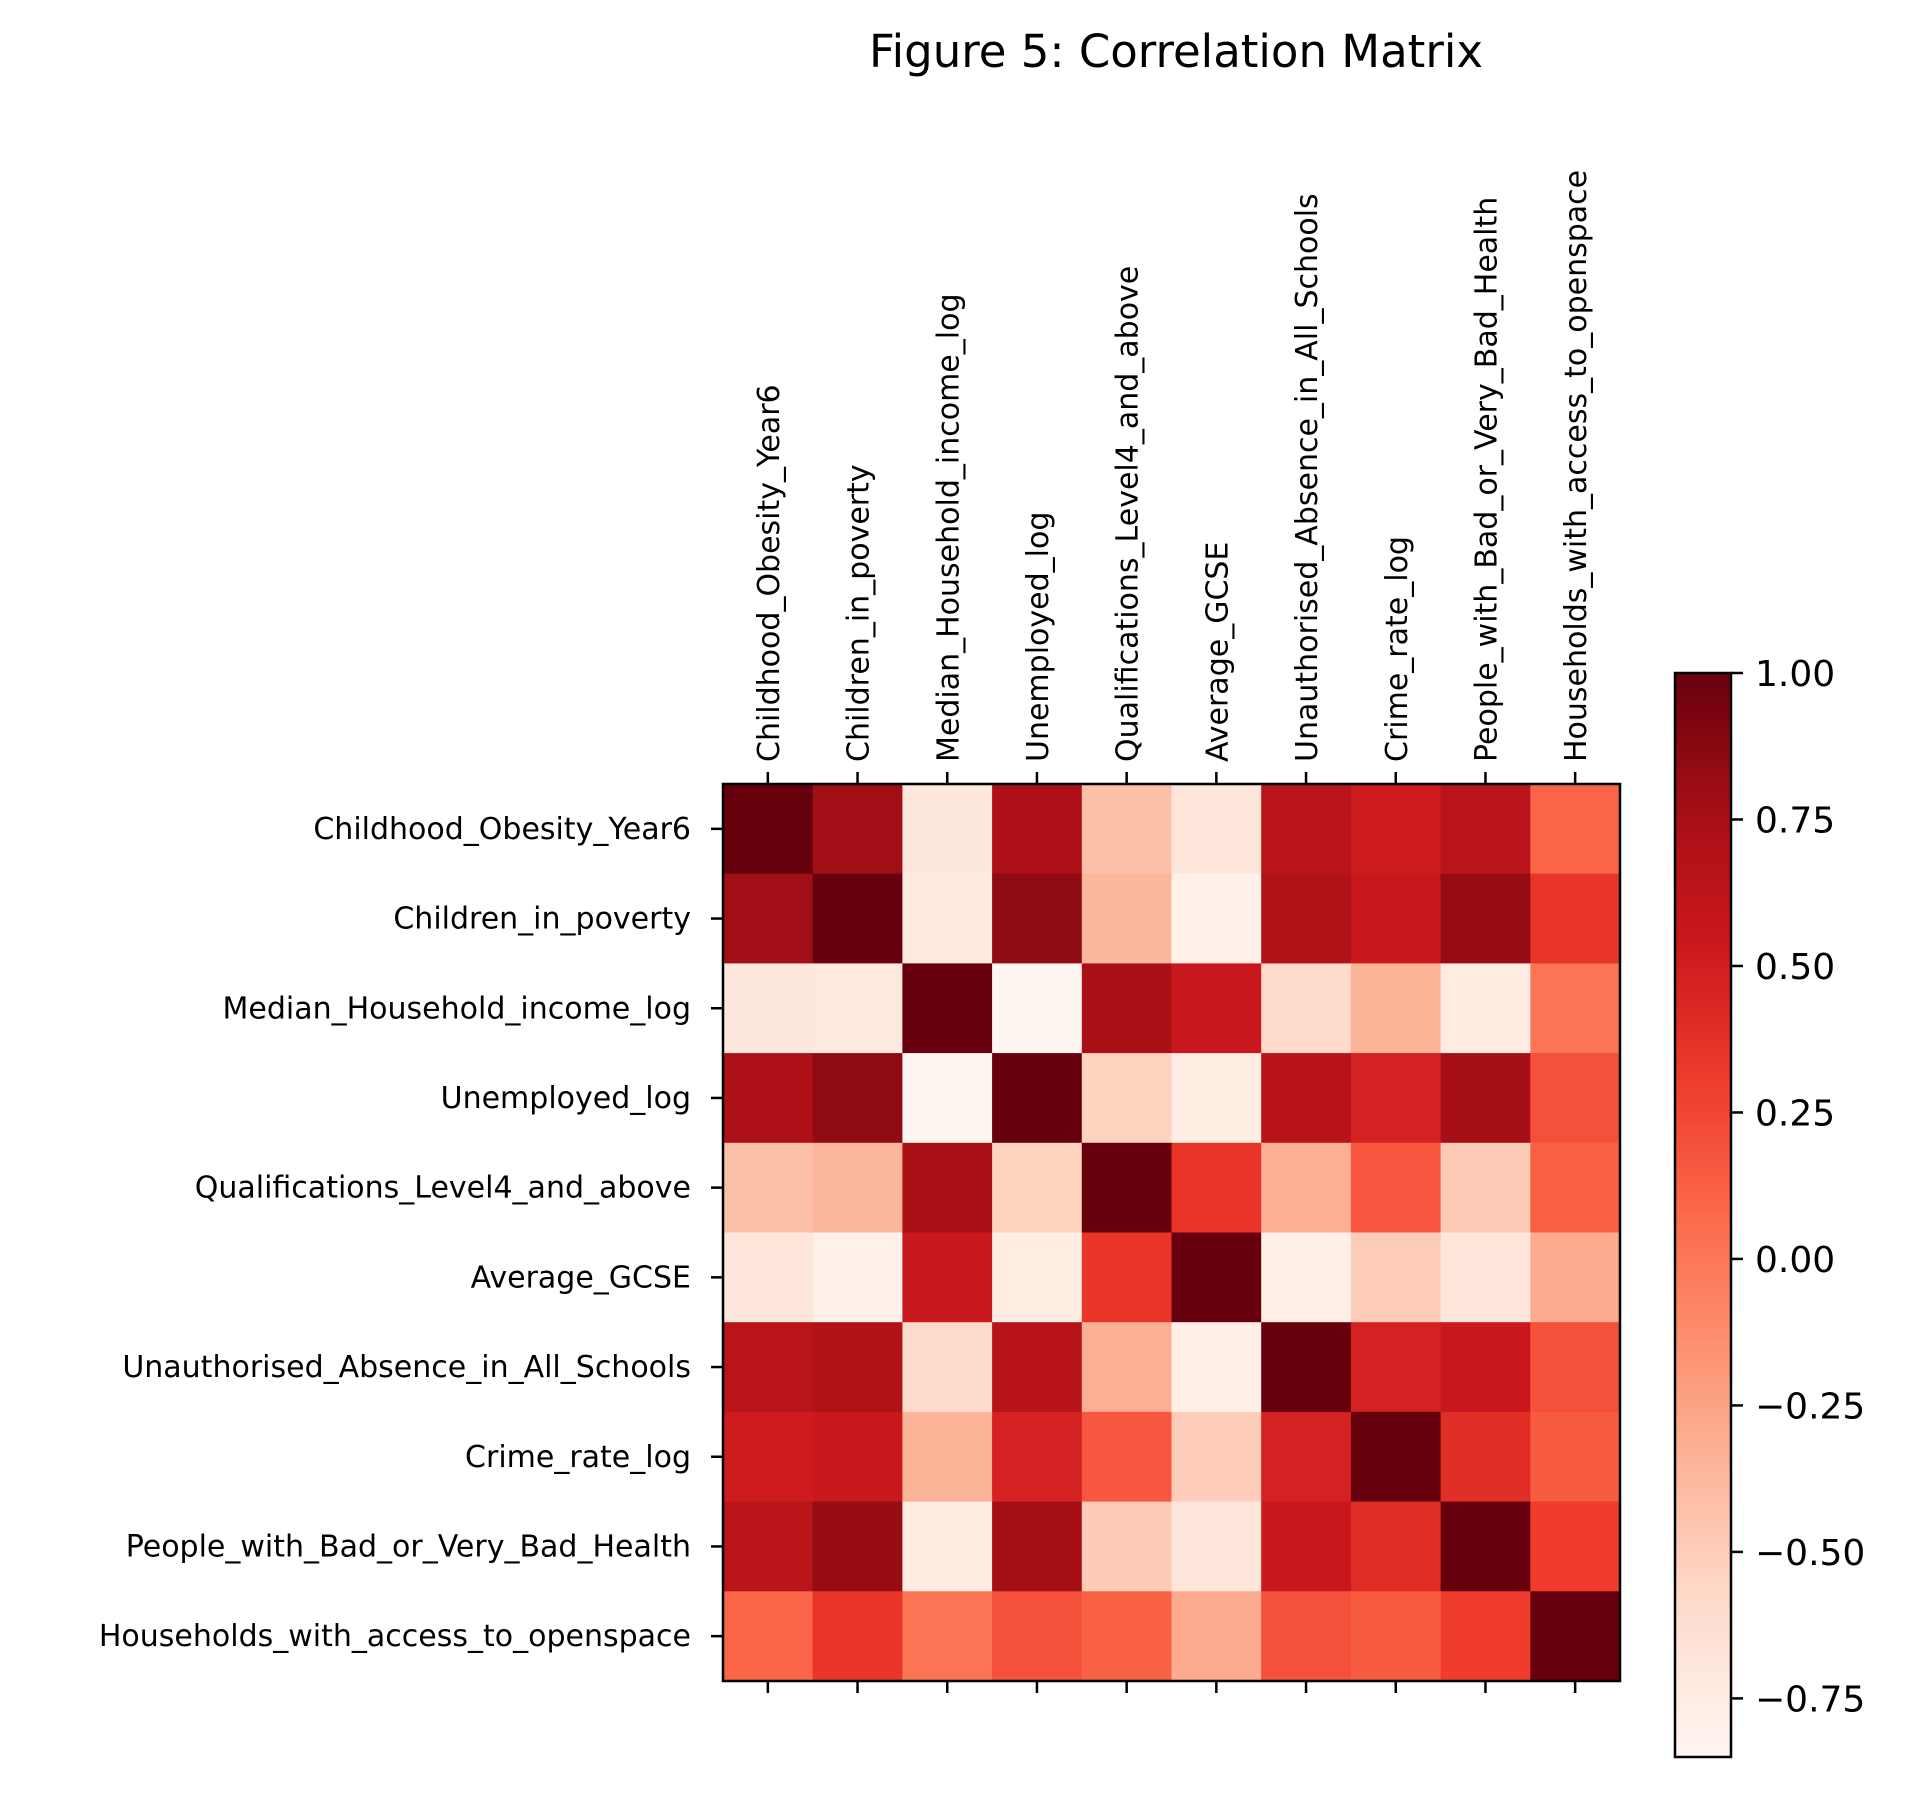  What do you see at coordinates (1795, 820) in the screenshot?
I see `colorbar-tick-label-1: 0.75` at bounding box center [1795, 820].